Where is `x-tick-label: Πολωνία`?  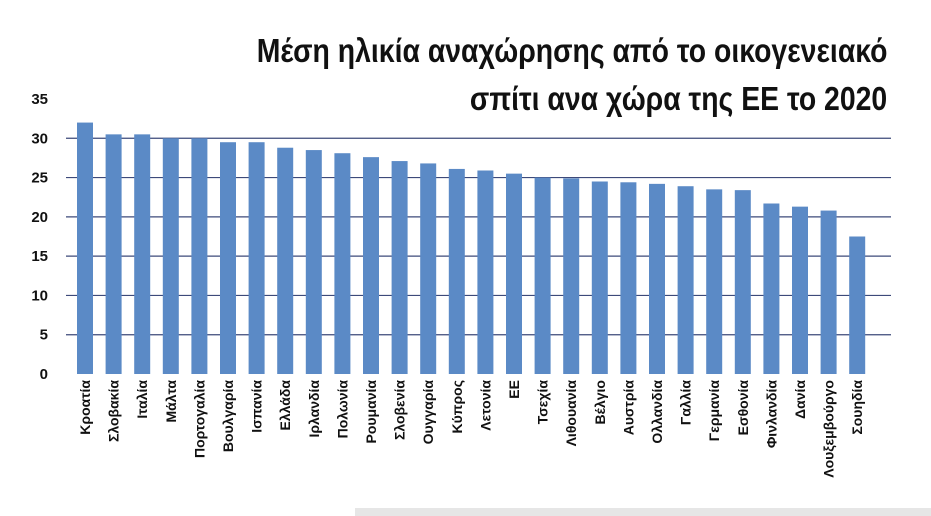
x-tick-label: Πολωνία is located at coordinates (342, 409).